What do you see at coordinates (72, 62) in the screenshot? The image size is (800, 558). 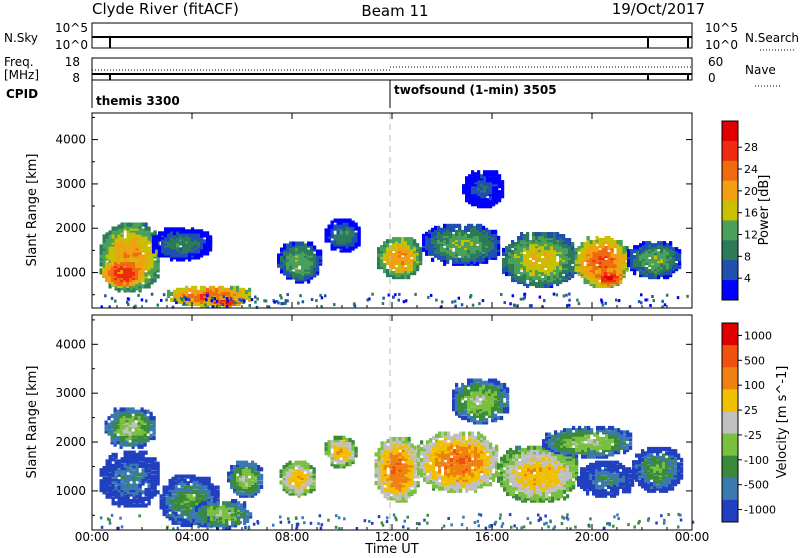 I see `freq-left-tick-top: 18` at bounding box center [72, 62].